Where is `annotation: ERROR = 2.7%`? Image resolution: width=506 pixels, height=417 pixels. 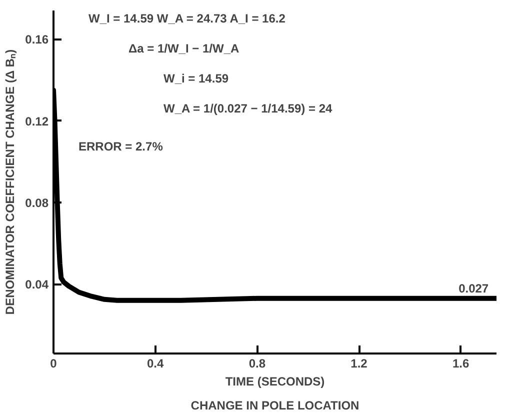 annotation: ERROR = 2.7% is located at coordinates (121, 147).